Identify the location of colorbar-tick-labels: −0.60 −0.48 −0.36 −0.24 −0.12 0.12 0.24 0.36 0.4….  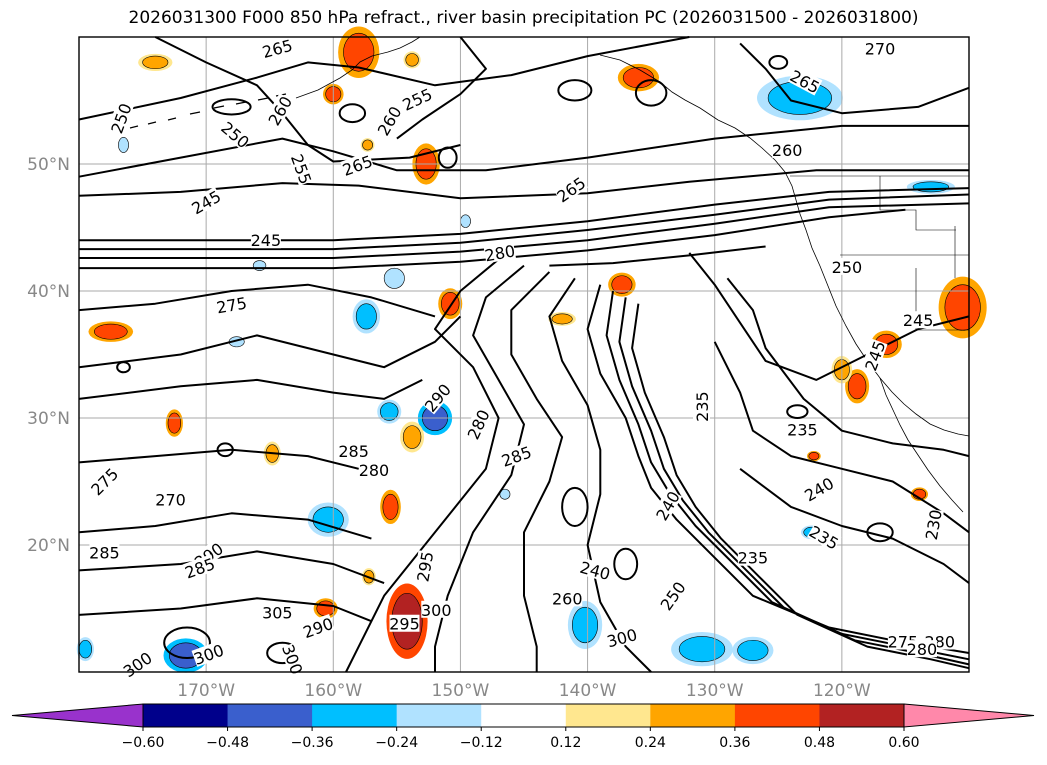
(521, 739).